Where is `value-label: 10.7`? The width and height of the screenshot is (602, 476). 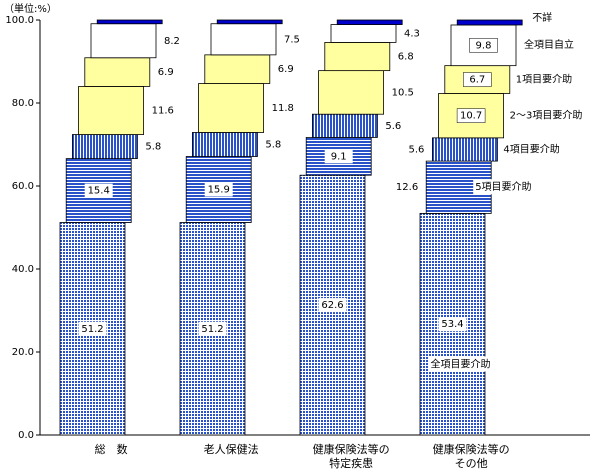
value-label: 10.7 is located at coordinates (471, 116).